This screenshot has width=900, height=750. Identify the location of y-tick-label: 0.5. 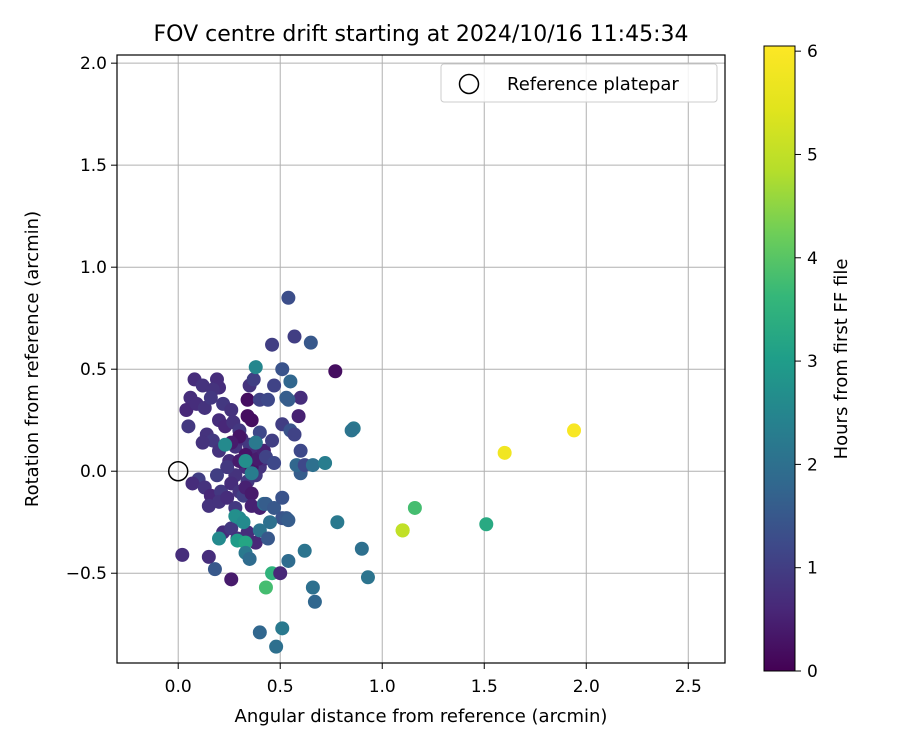
(93, 370).